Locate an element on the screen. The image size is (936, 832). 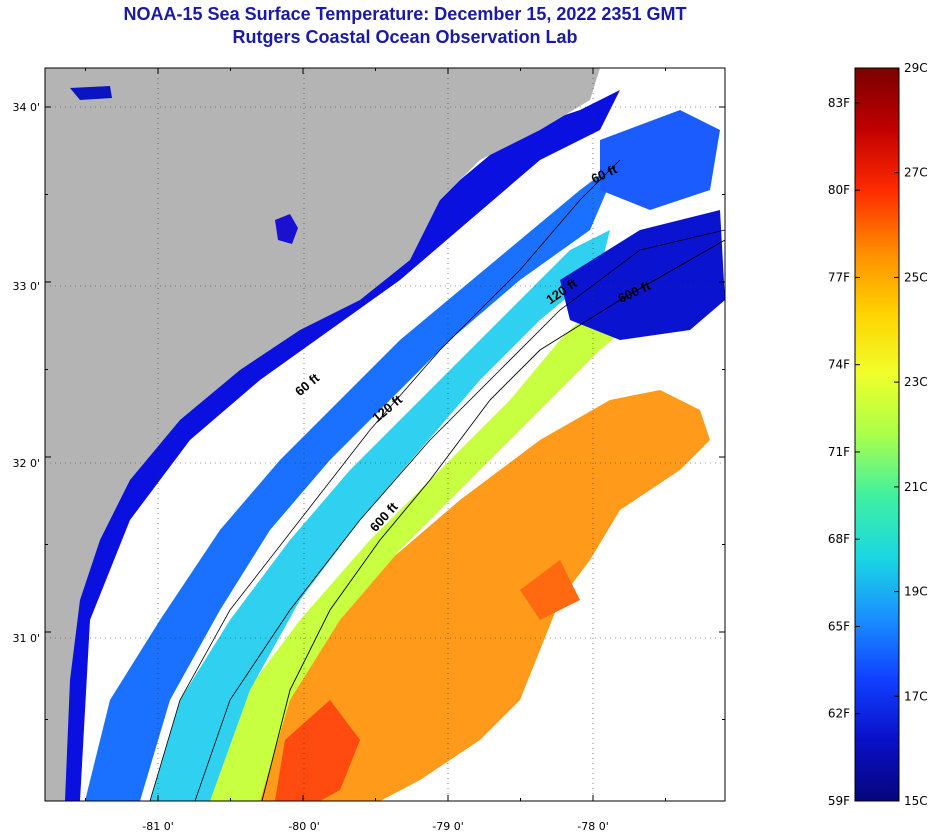
colorbar-celsius-label: 15C is located at coordinates (916, 801).